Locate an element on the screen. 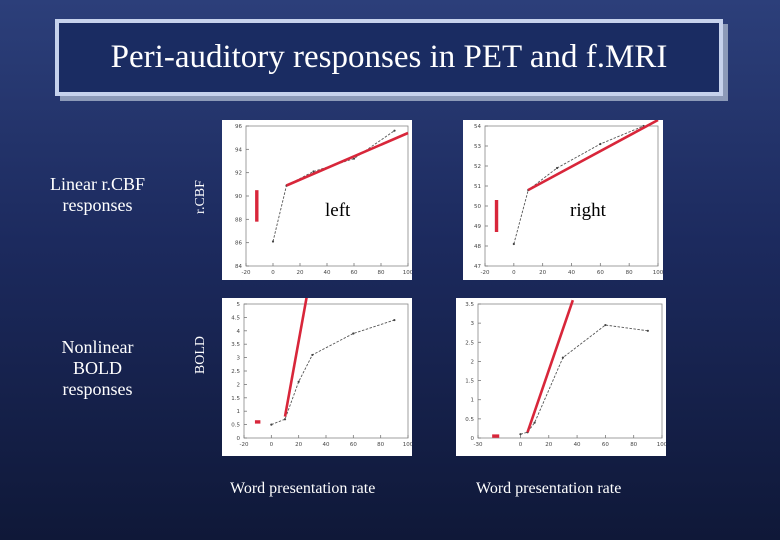 This screenshot has width=780, height=540. panel-label-right: right is located at coordinates (588, 210).